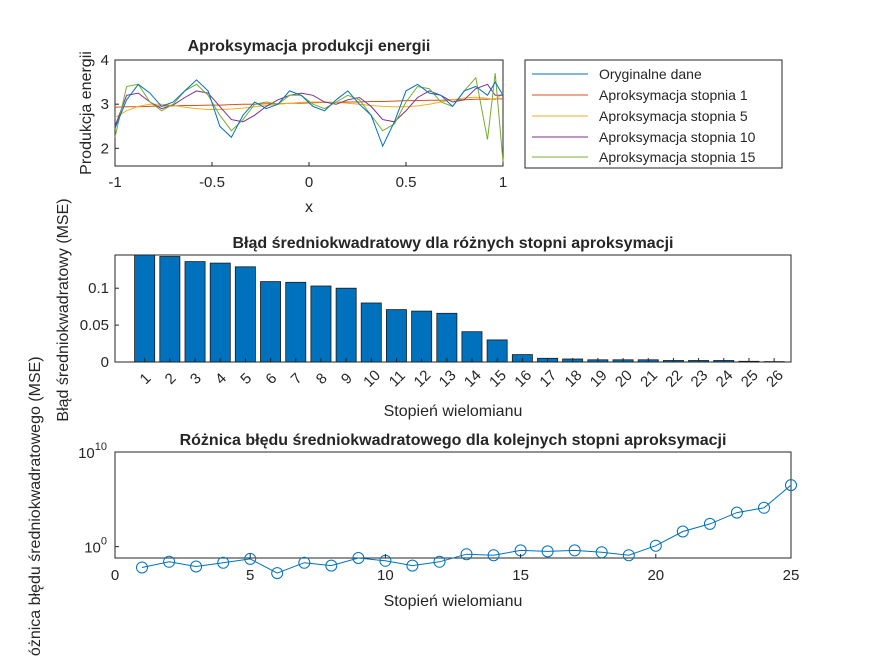 This screenshot has width=875, height=656. Describe the element at coordinates (250, 575) in the screenshot. I see `plot3-xtick-label: 5` at that location.